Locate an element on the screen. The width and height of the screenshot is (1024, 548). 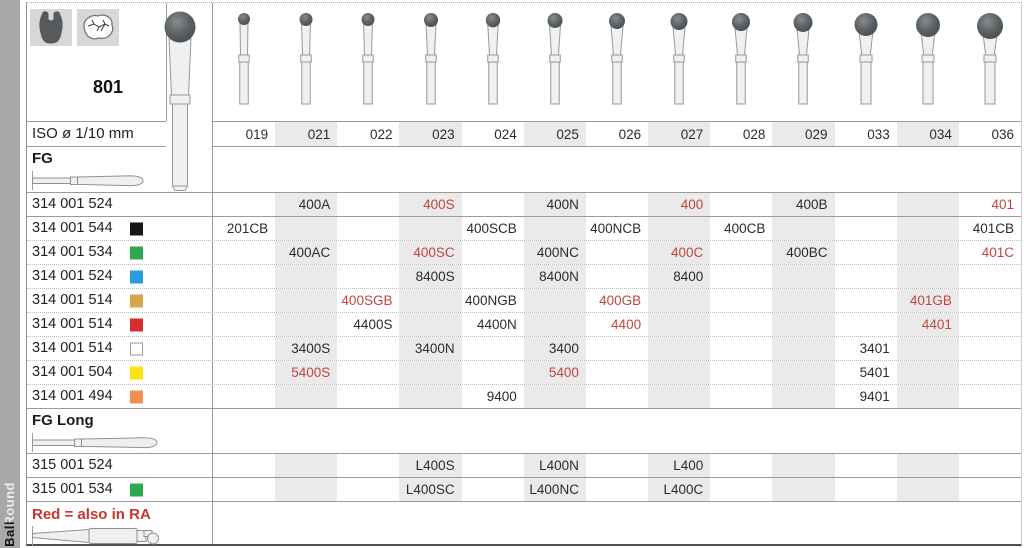
product-code: 3400S is located at coordinates (311, 348).